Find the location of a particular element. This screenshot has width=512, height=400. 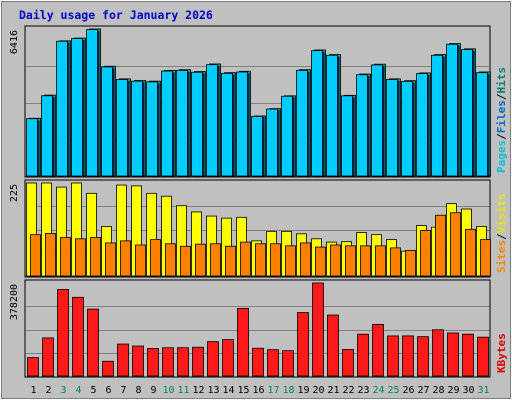

legend-mid: Sites/Visits is located at coordinates (501, 234).